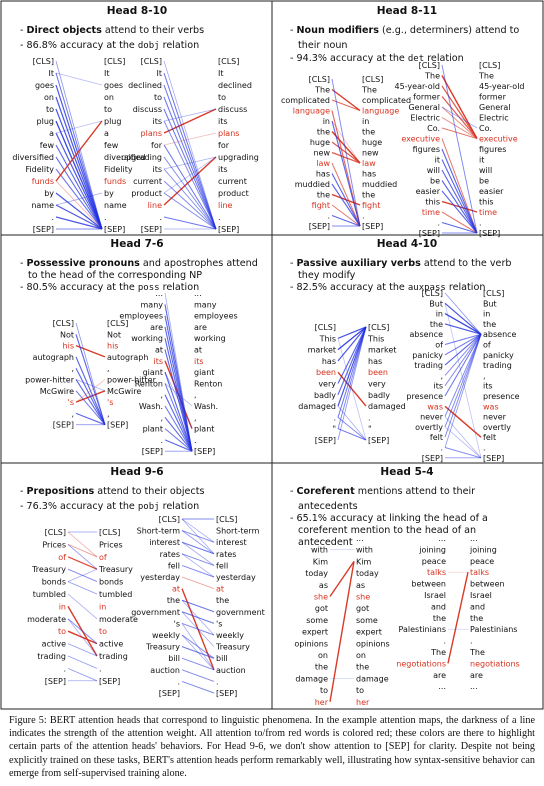  Describe the element at coordinates (156, 327) in the screenshot. I see `token-left-are: are` at that location.